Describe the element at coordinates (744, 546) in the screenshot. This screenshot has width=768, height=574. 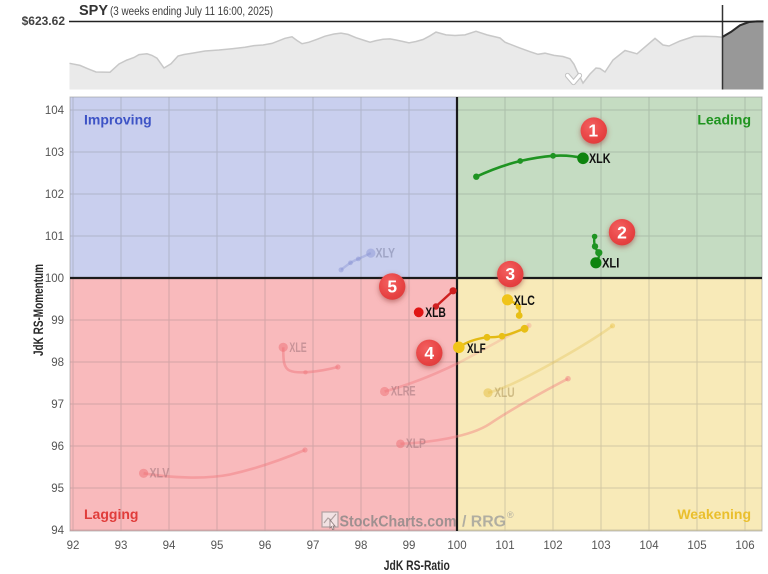
I see `svg-text: 106` at that location.